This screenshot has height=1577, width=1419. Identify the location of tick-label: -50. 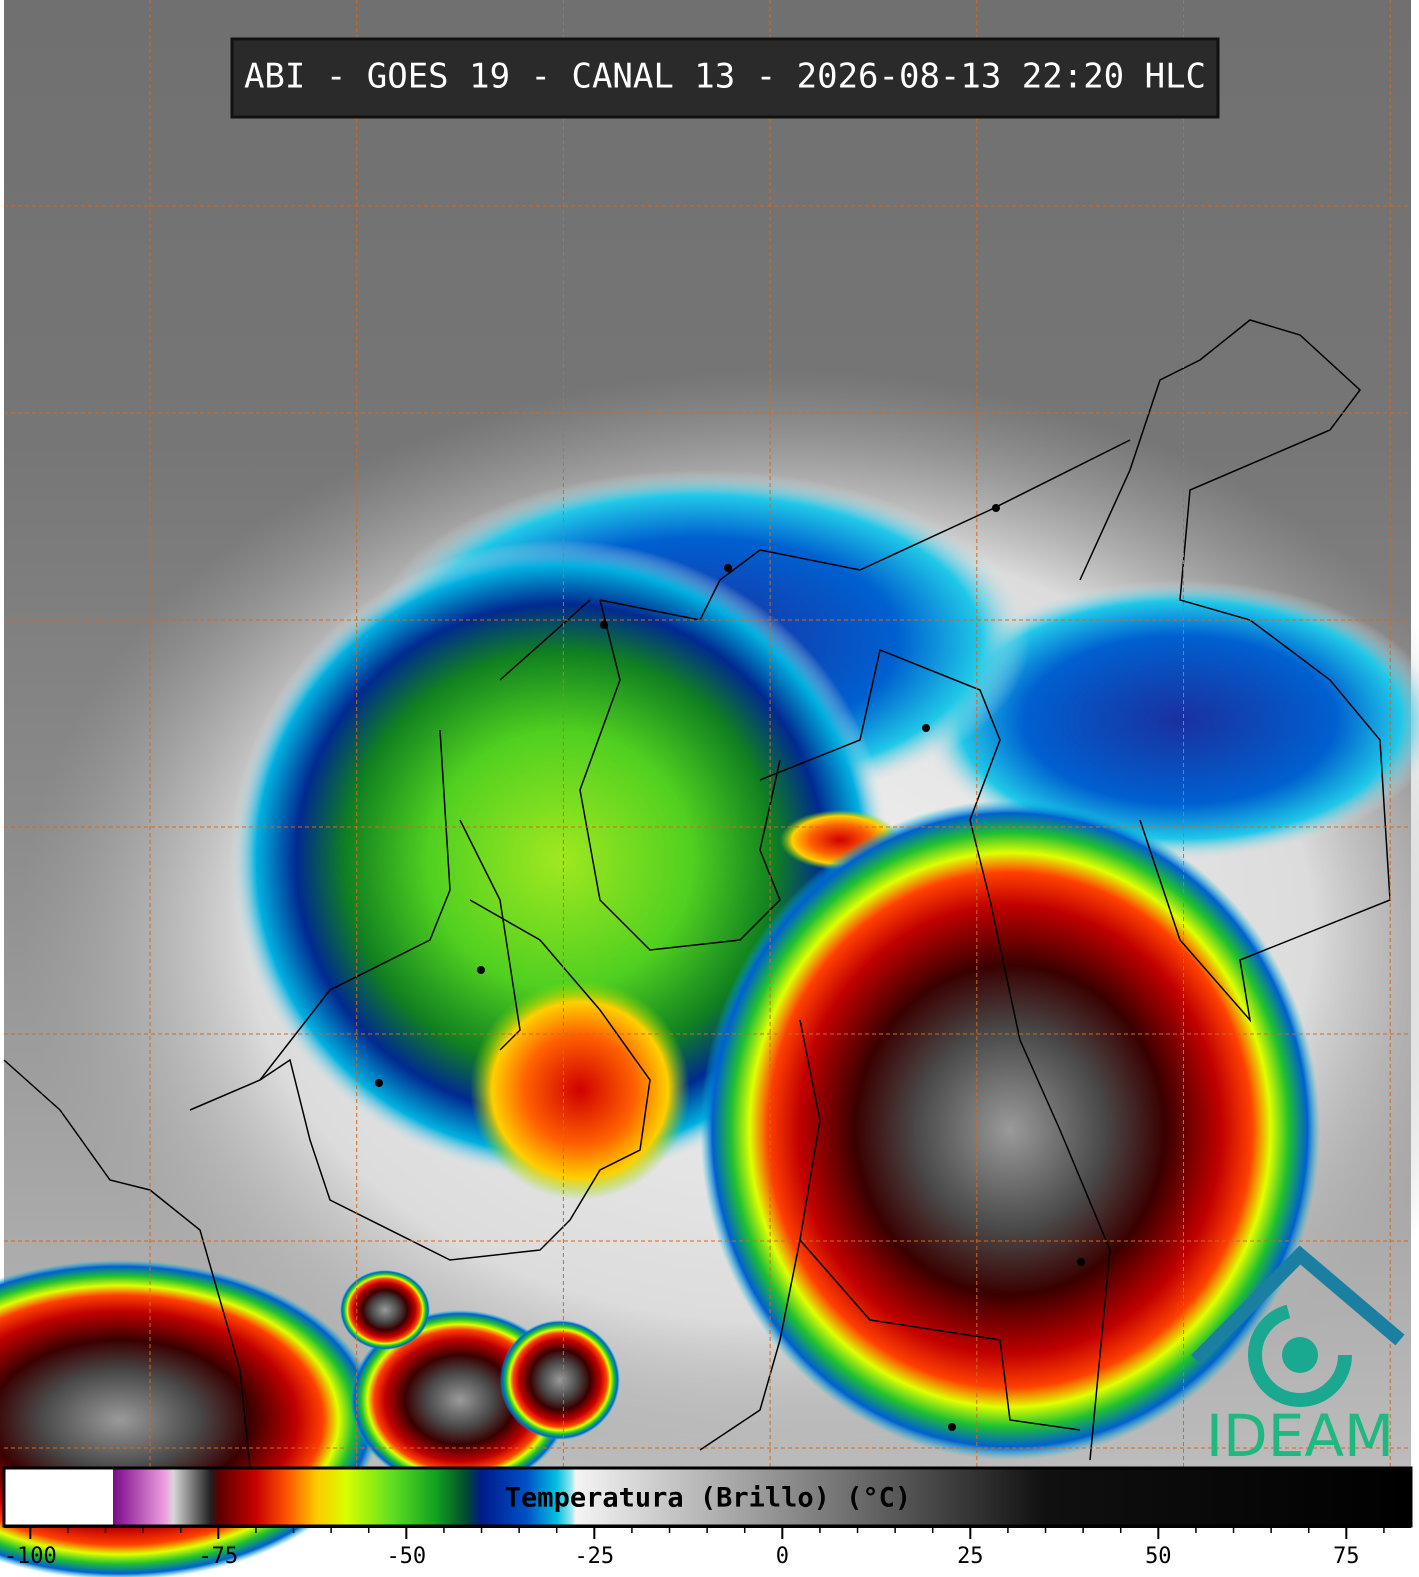
(406, 1556).